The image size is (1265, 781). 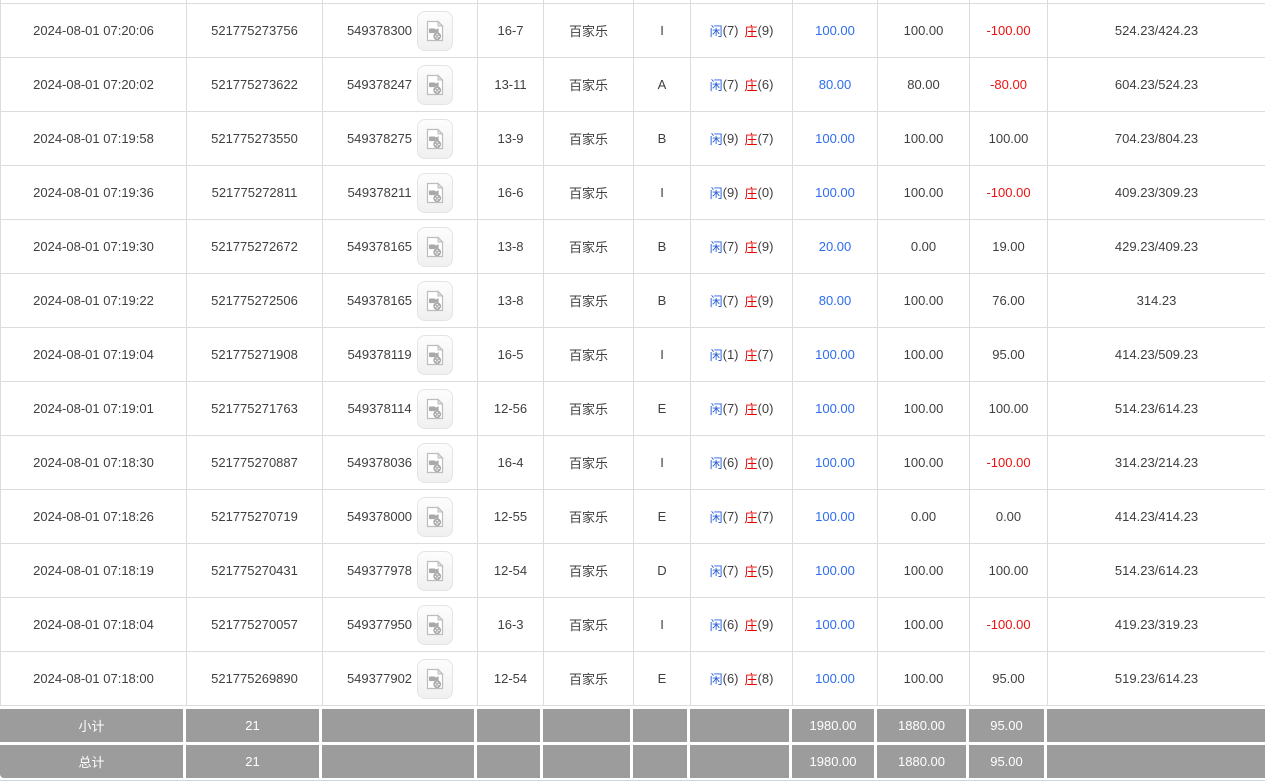 I want to click on win-loss-amount: -100.00, so click(x=1009, y=462).